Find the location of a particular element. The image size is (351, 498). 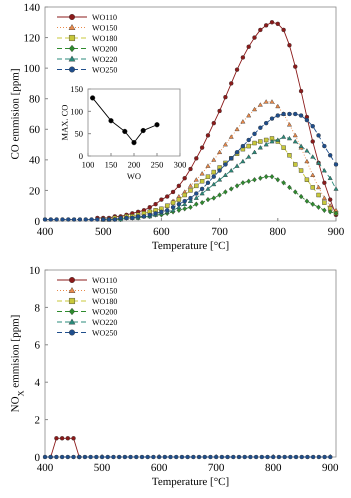

y-tick-label: 50 is located at coordinates (78, 133).